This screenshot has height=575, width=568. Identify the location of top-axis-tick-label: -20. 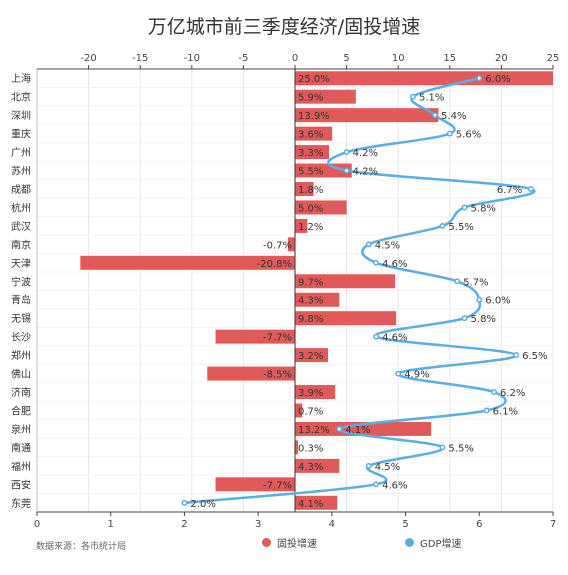
(88, 58).